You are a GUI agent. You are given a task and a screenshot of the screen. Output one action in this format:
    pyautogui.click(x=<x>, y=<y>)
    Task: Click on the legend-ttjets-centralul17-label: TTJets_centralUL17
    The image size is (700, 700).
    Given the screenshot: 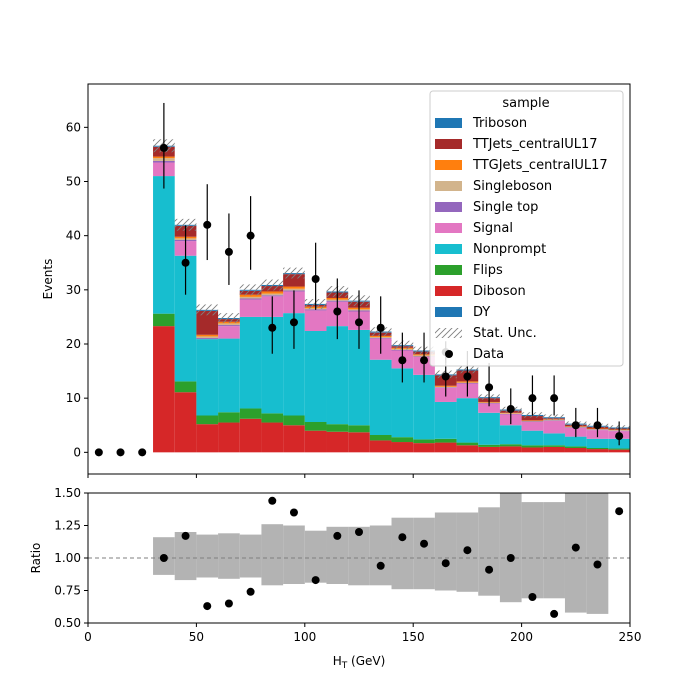 What is the action you would take?
    pyautogui.click(x=535, y=144)
    